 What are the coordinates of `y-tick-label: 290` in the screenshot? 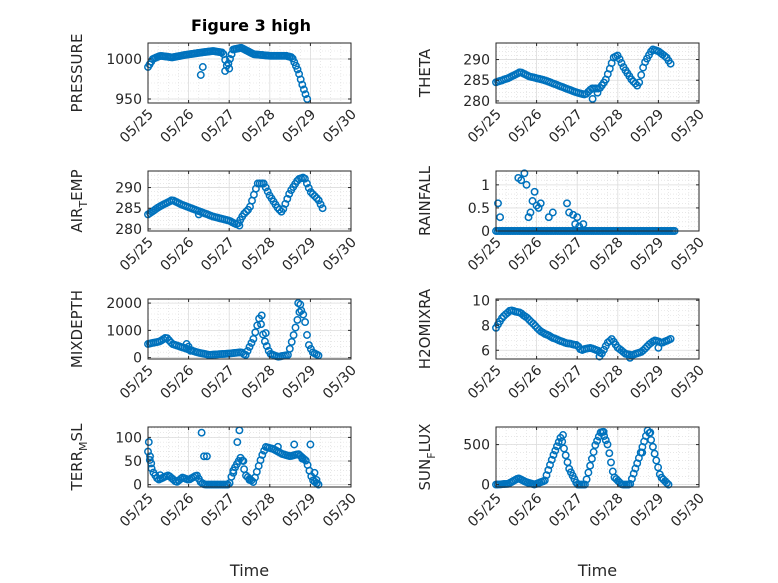 It's located at (128, 189).